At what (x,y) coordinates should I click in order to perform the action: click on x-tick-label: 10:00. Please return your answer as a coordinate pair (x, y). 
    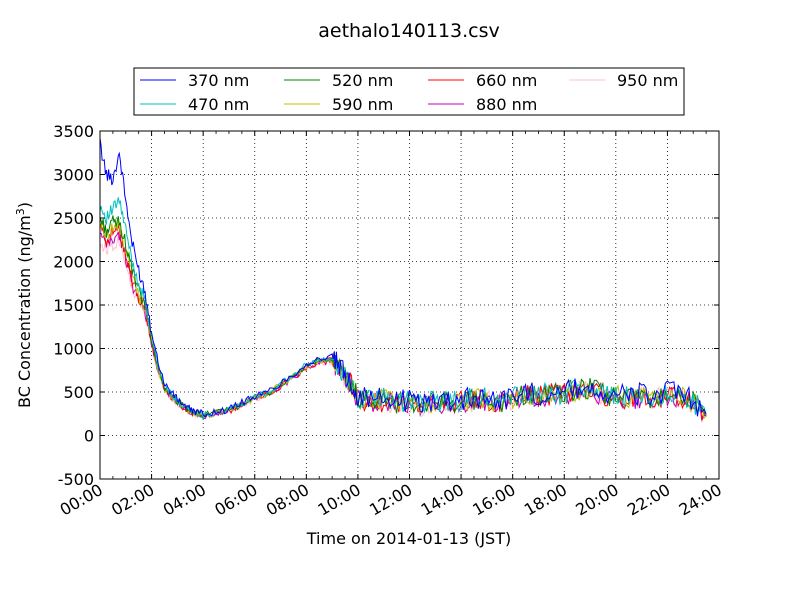
    Looking at the image, I should click on (338, 500).